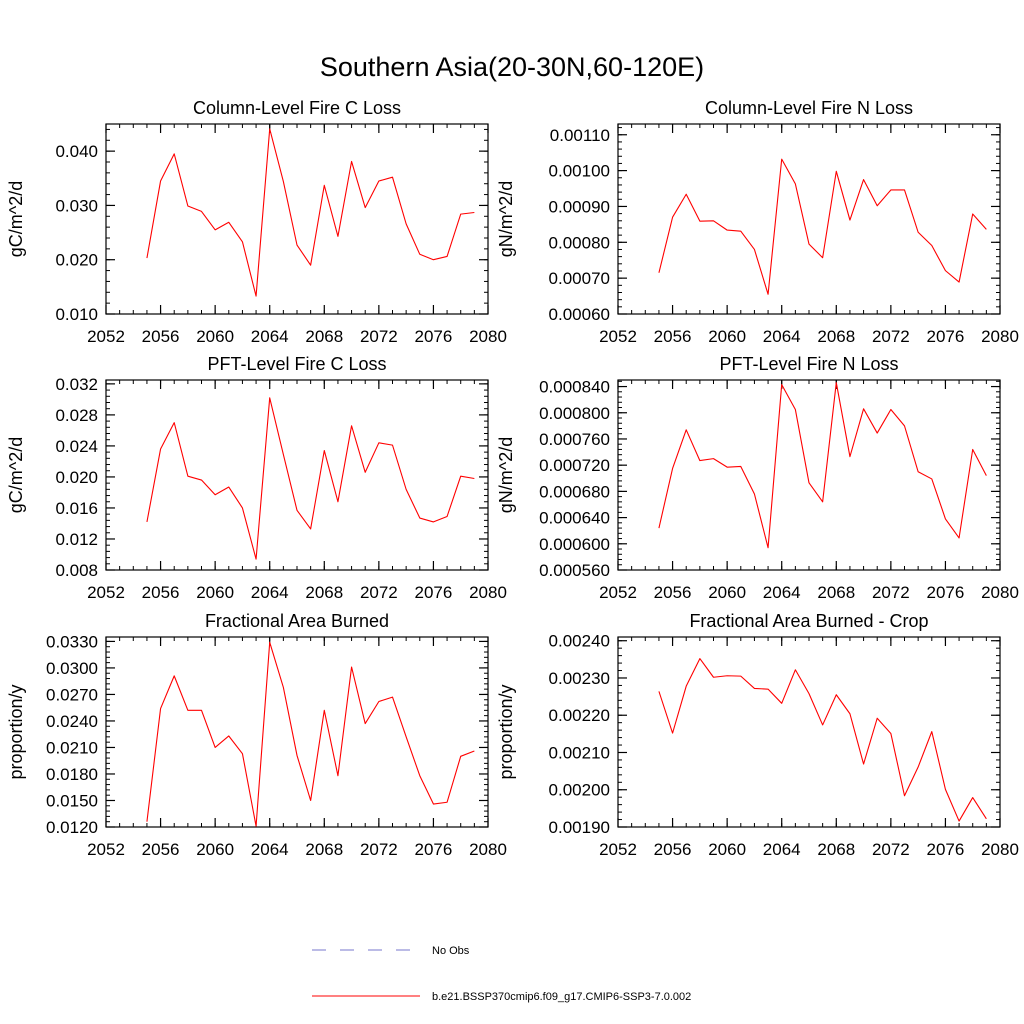 This screenshot has height=1024, width=1024. What do you see at coordinates (76, 205) in the screenshot?
I see `y-tick-label: 0.030` at bounding box center [76, 205].